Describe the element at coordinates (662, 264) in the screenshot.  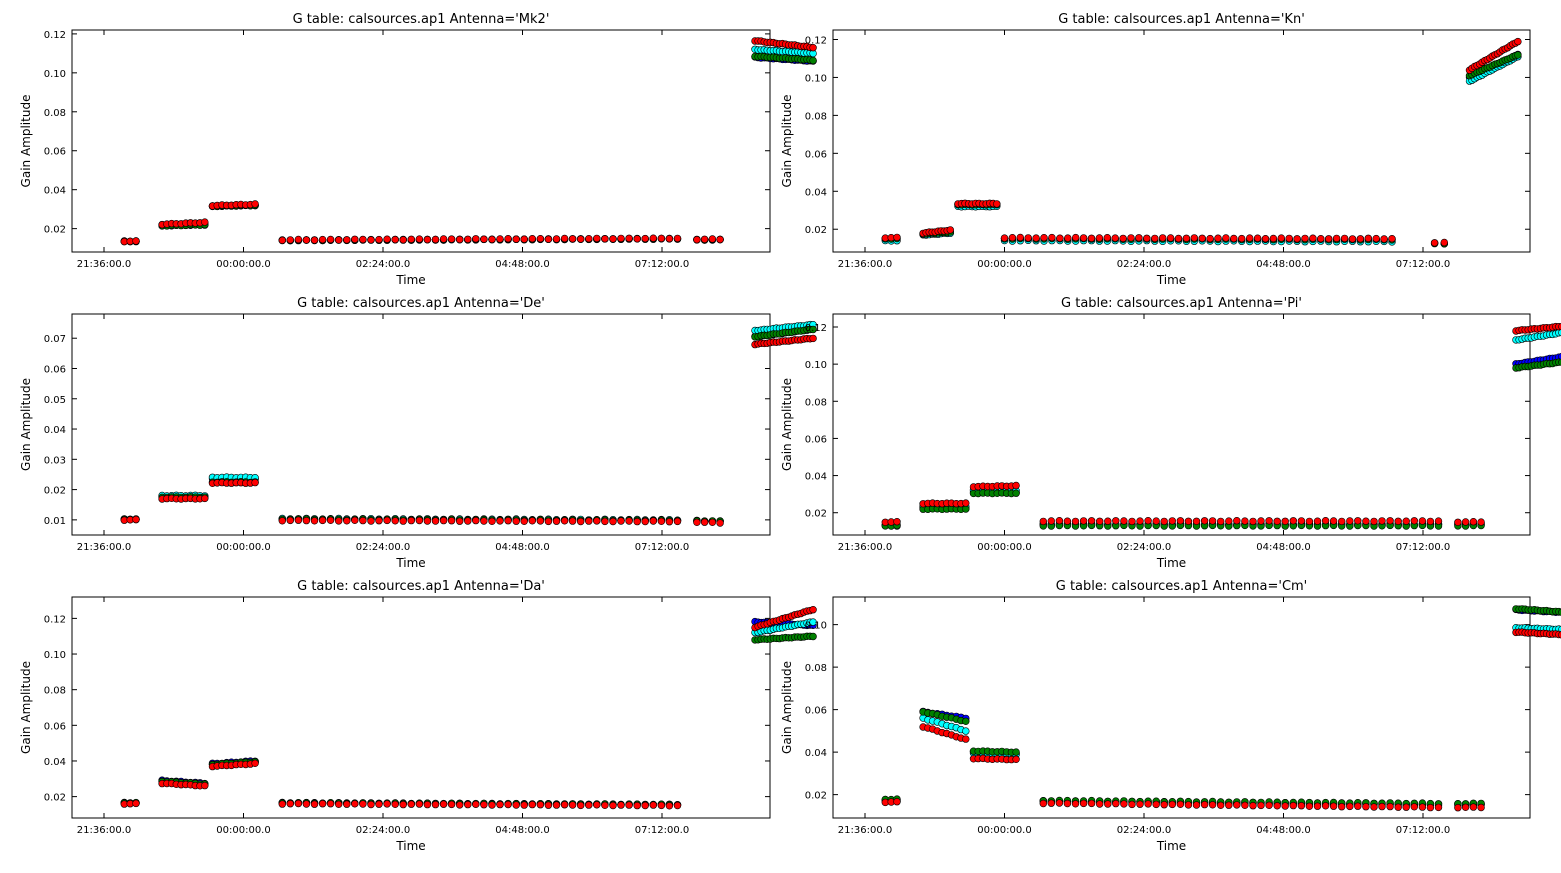
I see `x-tick-label: 07:12:00.0` at that location.